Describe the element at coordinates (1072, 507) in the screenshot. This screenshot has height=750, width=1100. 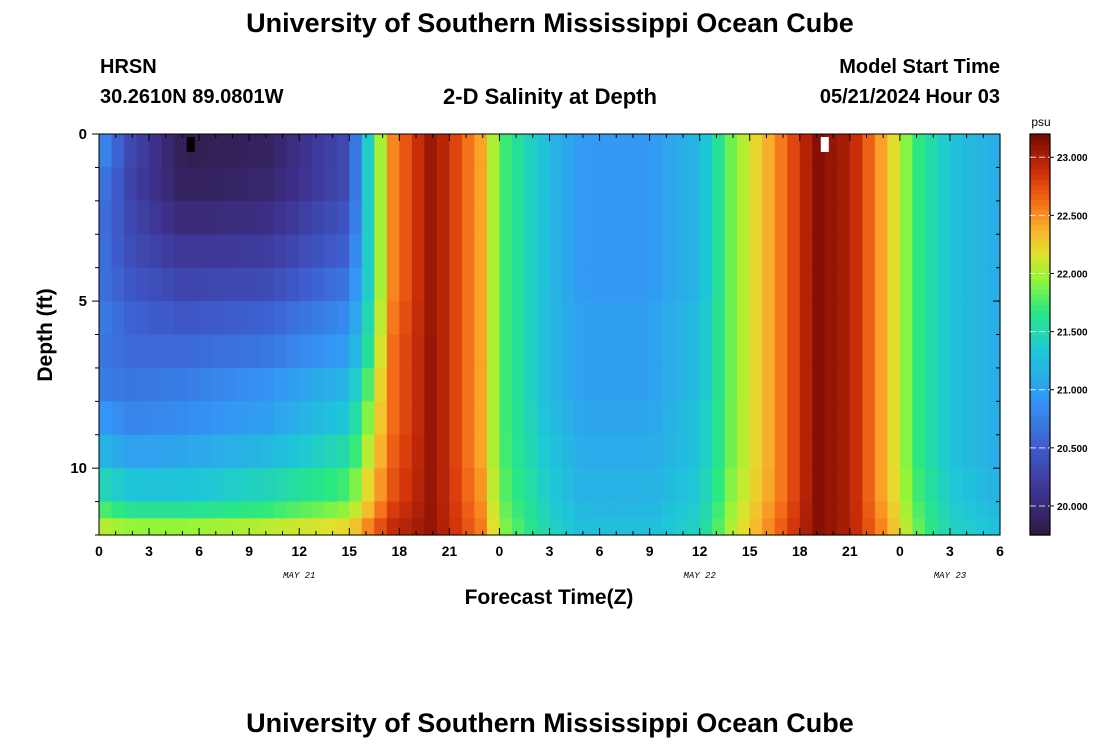
I see `colorbar-tick-label: 20.000` at that location.